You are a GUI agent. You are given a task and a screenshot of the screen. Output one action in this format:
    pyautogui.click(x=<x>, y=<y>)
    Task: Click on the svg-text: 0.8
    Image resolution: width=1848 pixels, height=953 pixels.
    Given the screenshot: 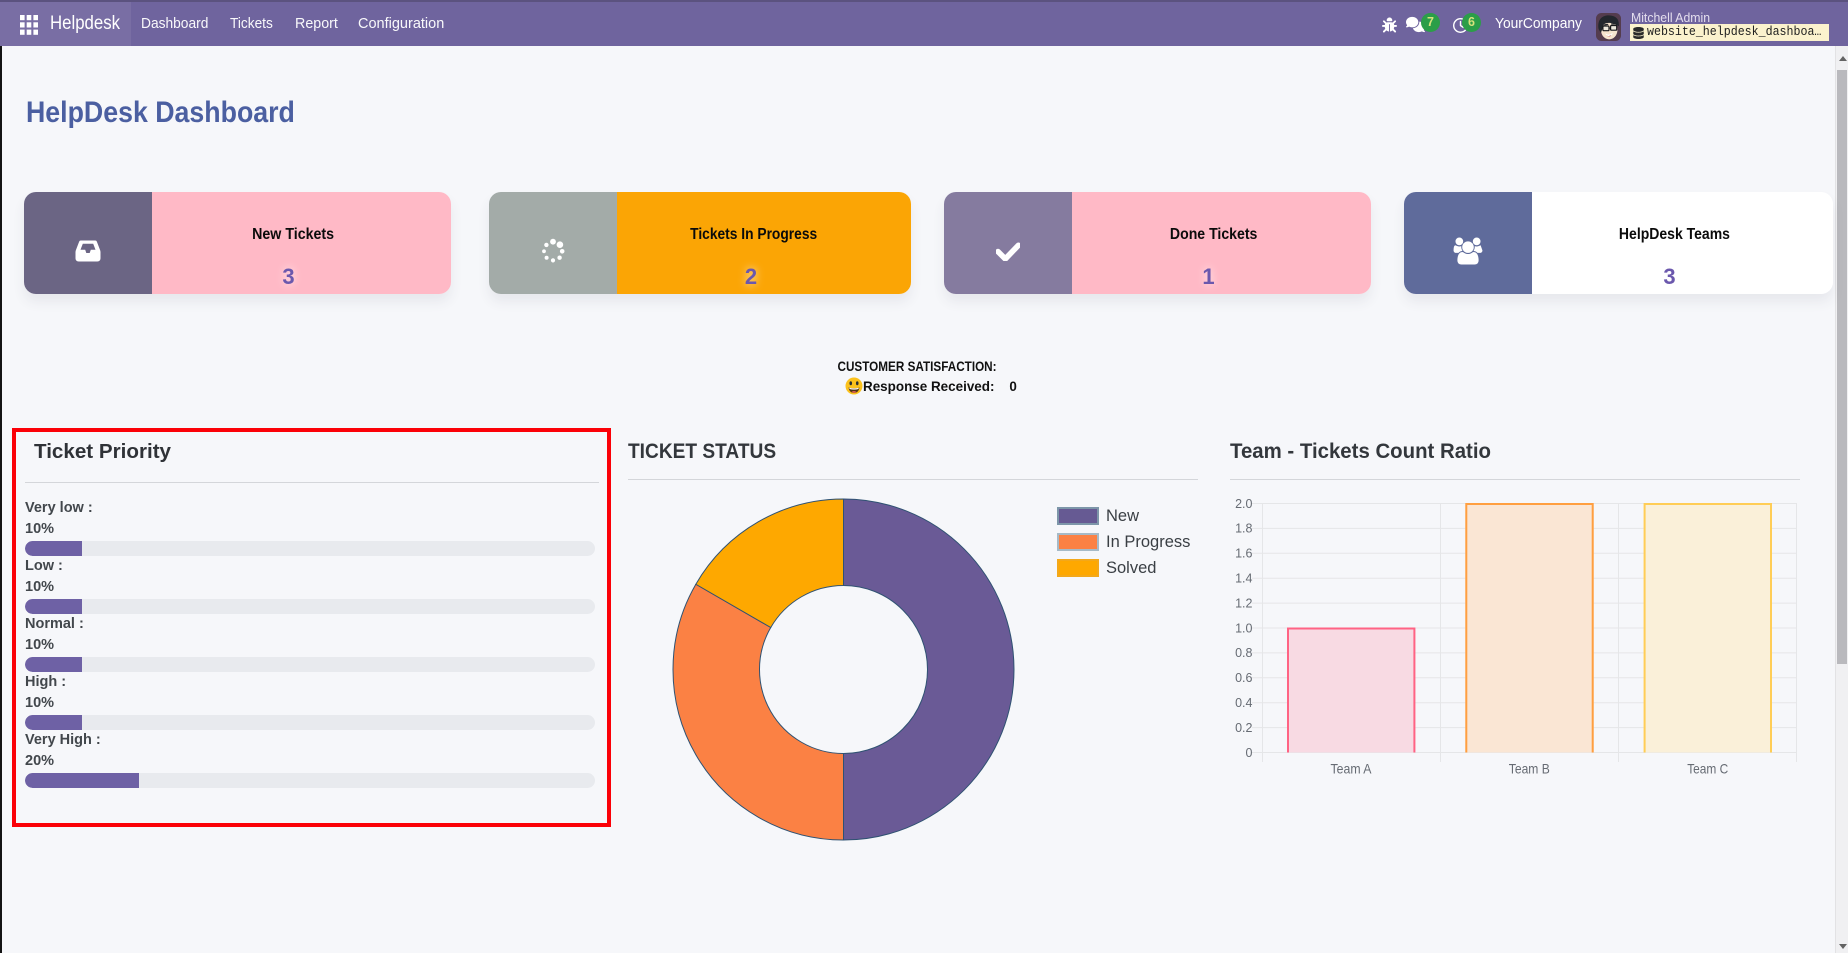 What is the action you would take?
    pyautogui.click(x=1243, y=653)
    